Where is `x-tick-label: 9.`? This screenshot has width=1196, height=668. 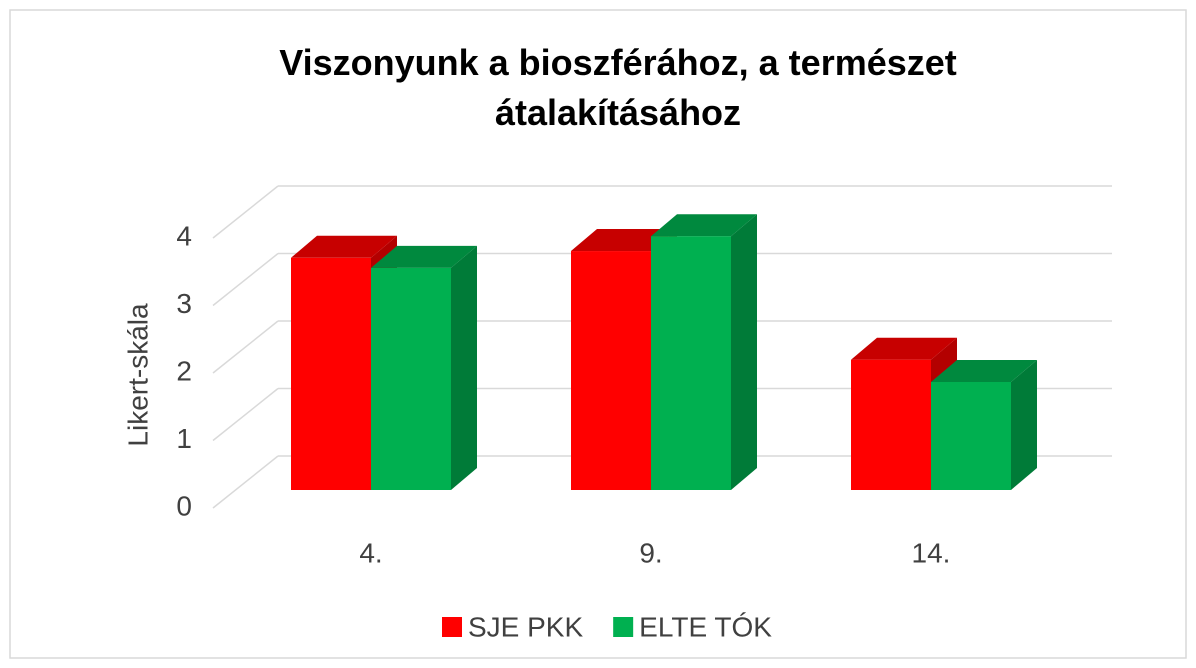 x-tick-label: 9. is located at coordinates (650, 552).